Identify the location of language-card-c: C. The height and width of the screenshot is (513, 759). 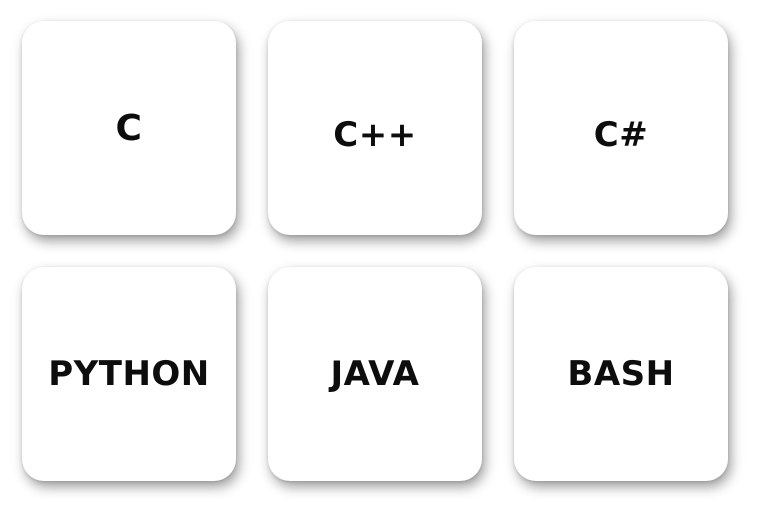
(129, 128).